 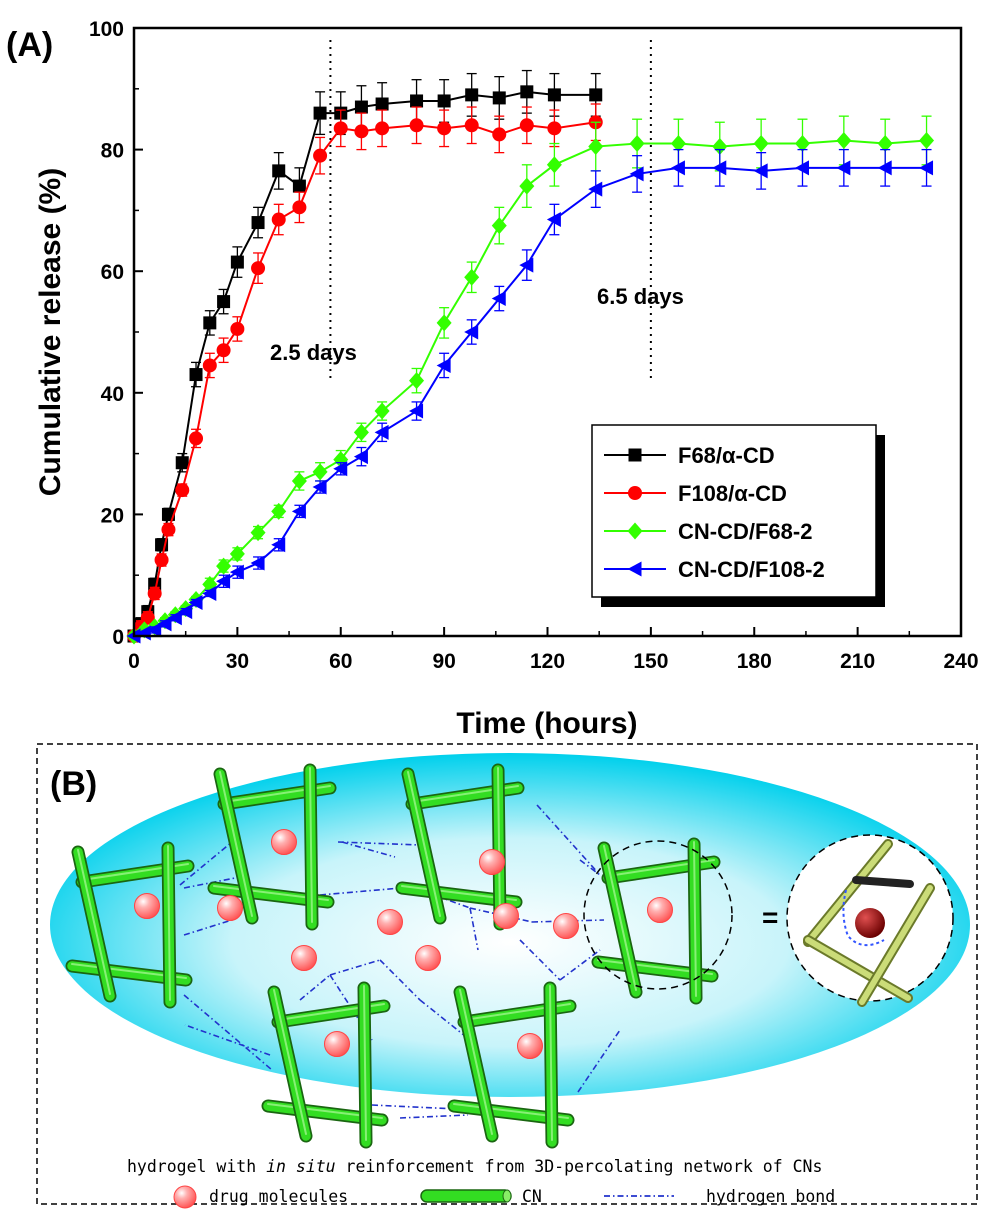 I want to click on x-tick-label: 30, so click(x=237, y=661).